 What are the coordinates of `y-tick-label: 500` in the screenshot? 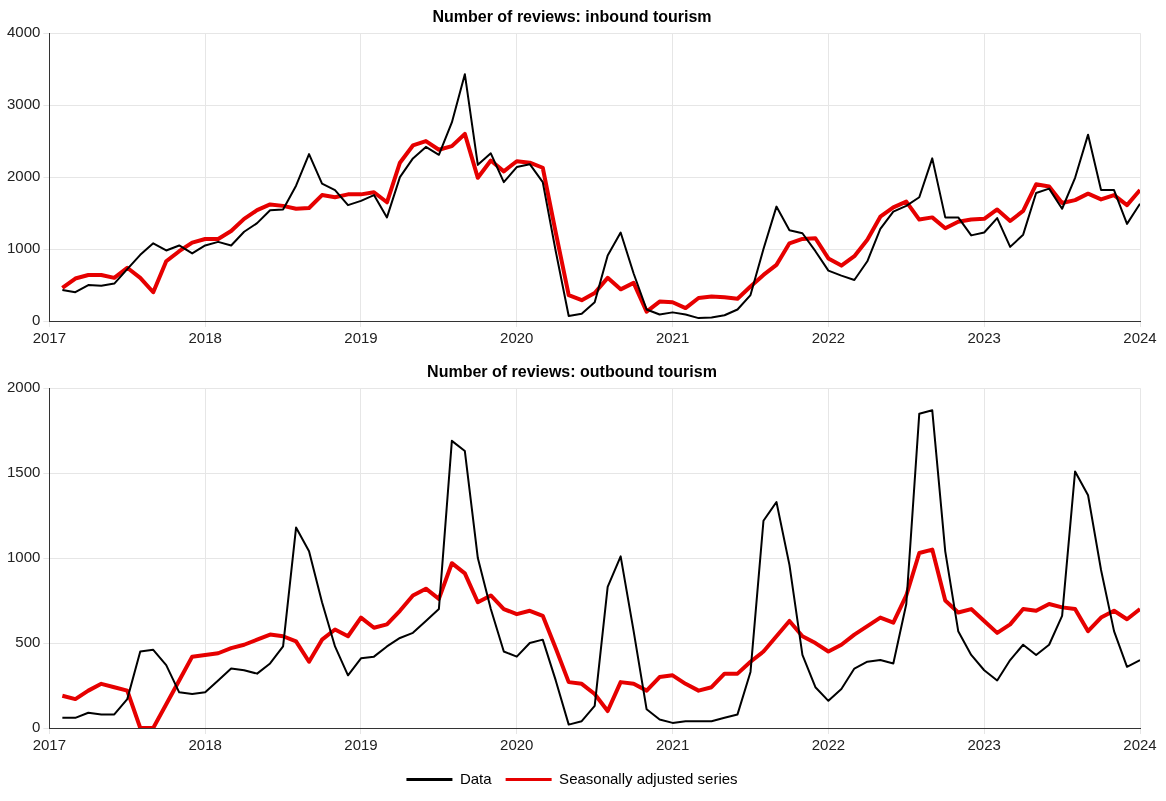 It's located at (28, 642).